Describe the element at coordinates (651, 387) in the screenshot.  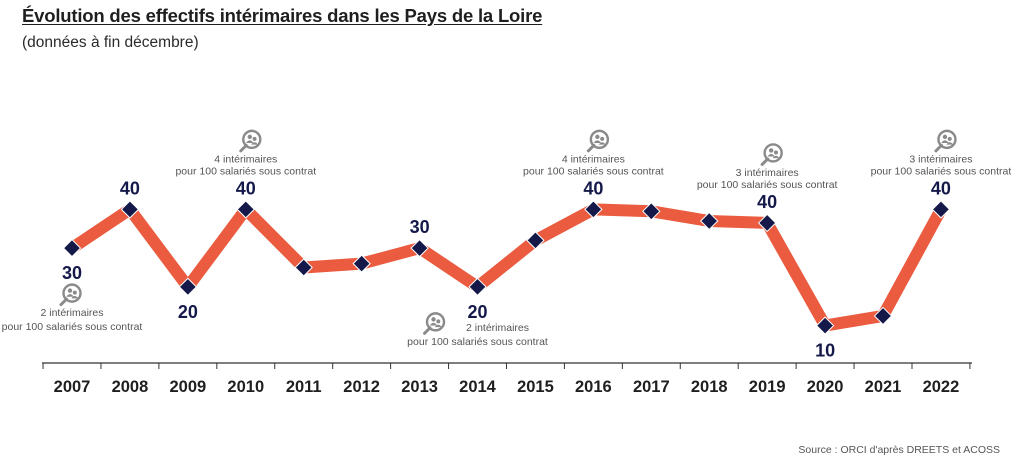
I see `x-tick-label: 2017` at that location.